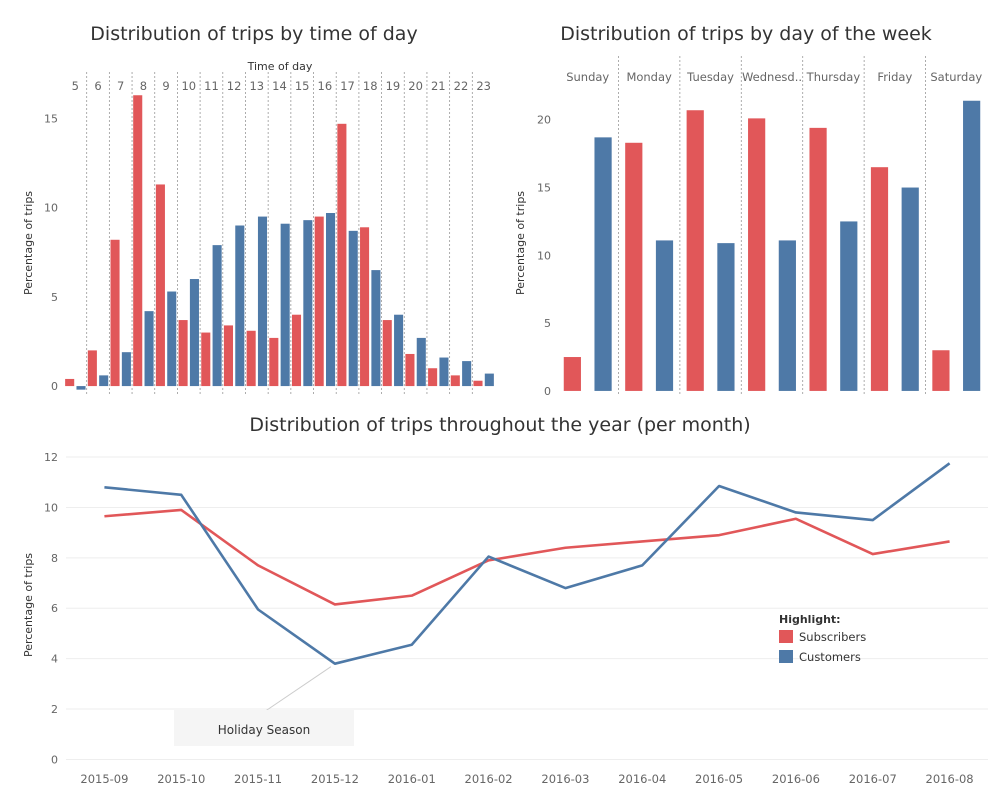  What do you see at coordinates (325, 86) in the screenshot?
I see `category-label: 16` at bounding box center [325, 86].